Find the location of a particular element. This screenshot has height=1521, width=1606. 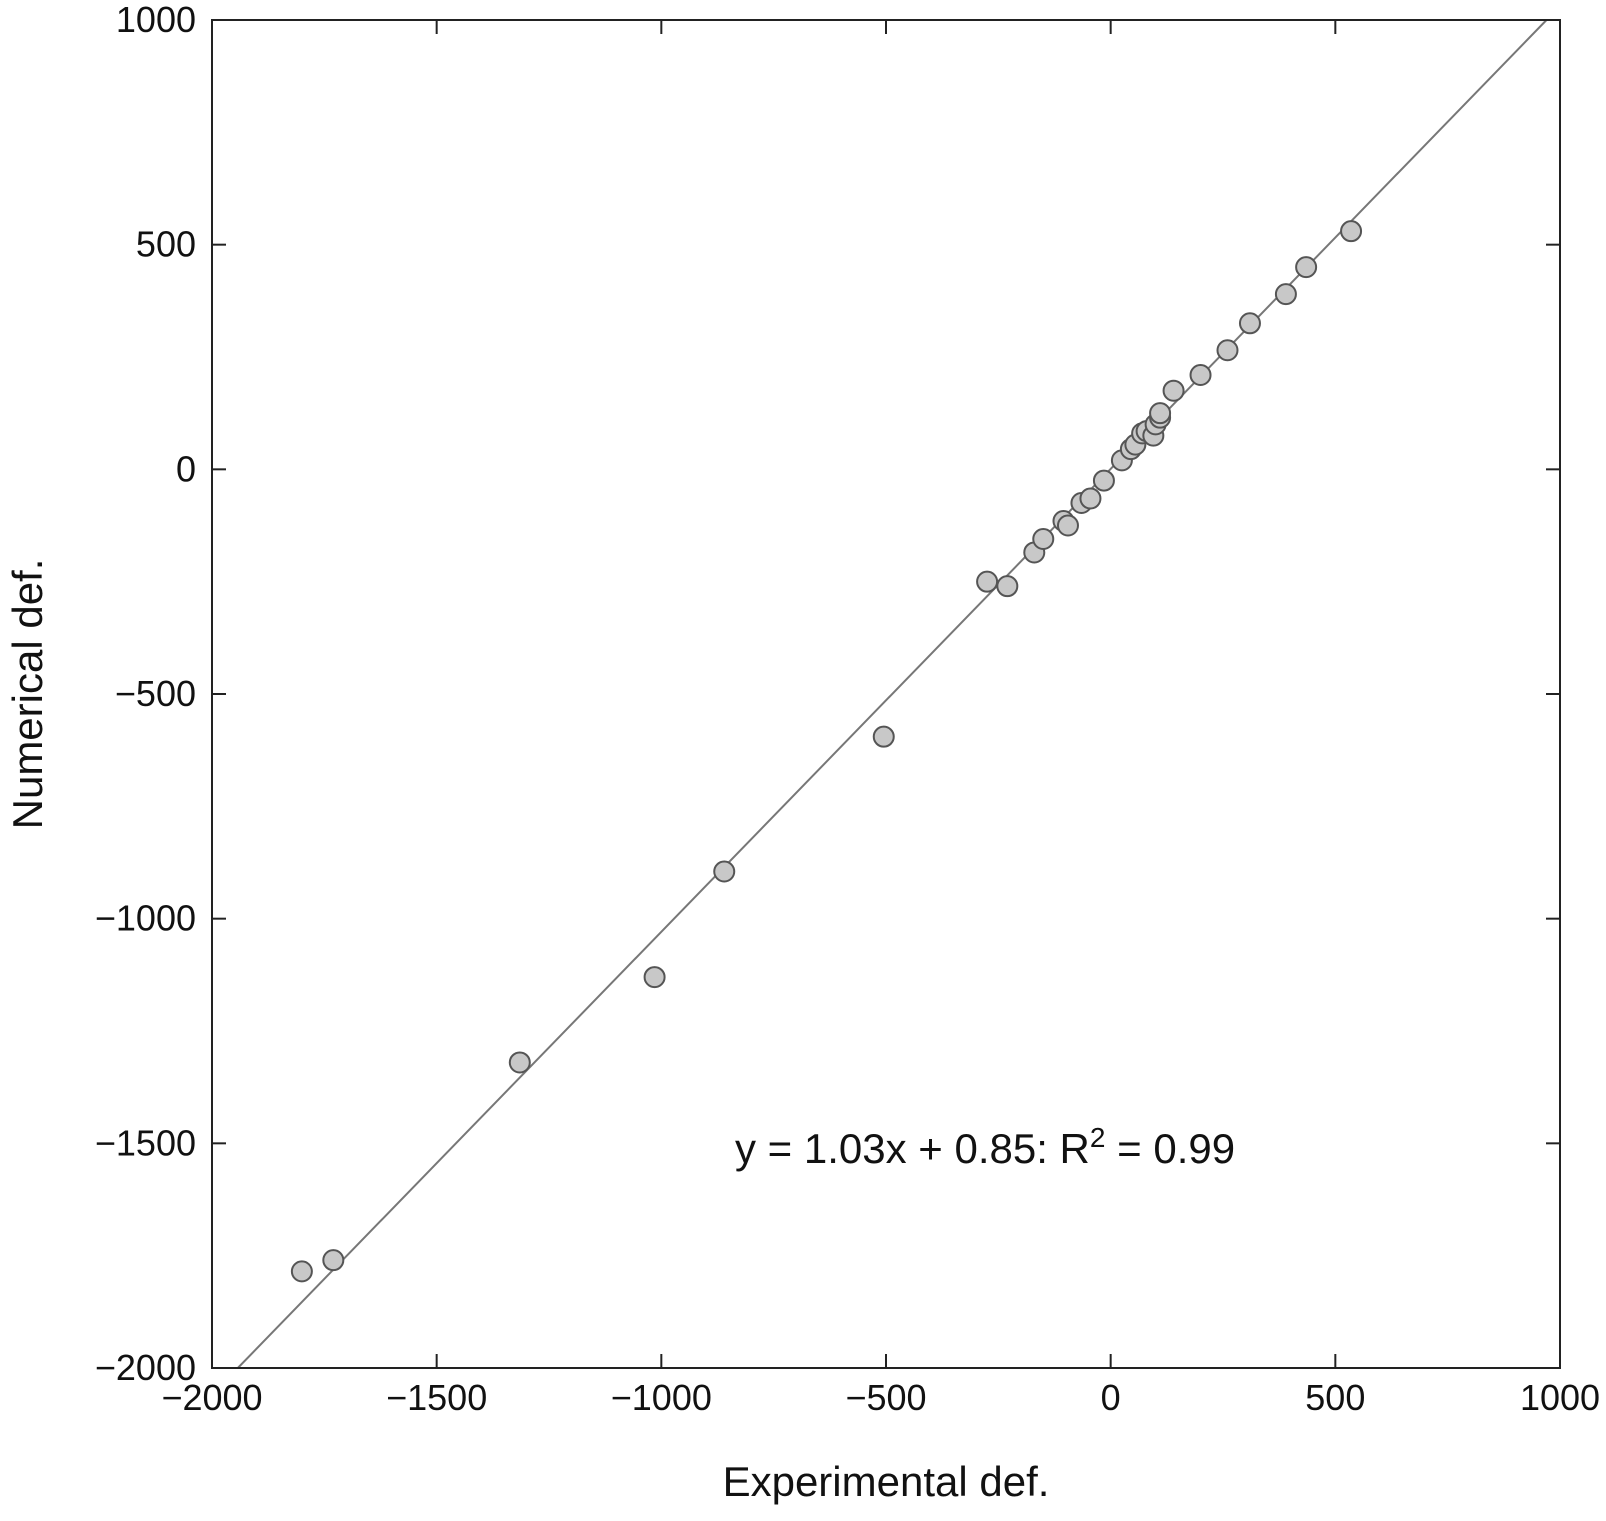

y-tick-label: −2000 is located at coordinates (145, 1367).